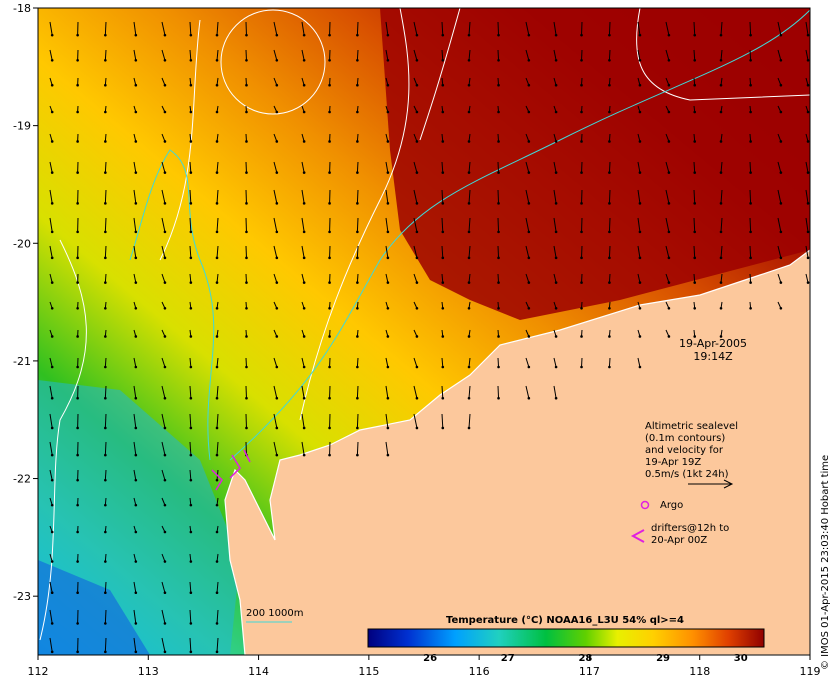 This screenshot has width=840, height=680. Describe the element at coordinates (22, 243) in the screenshot. I see `lat-tick-label: -20` at that location.